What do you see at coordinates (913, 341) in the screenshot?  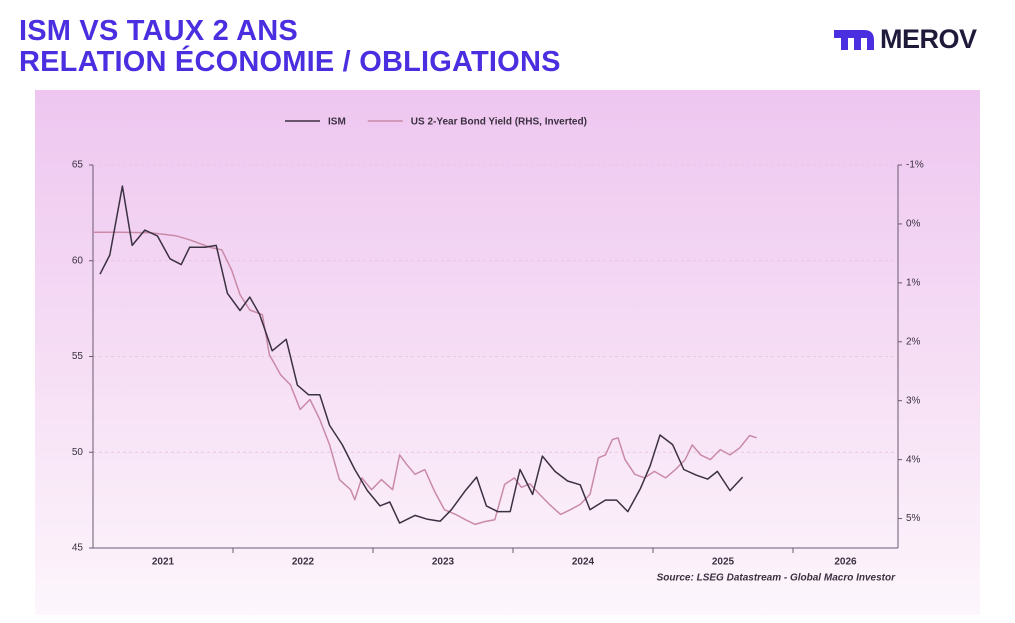 I see `y2-tick-label: 2%` at bounding box center [913, 341].